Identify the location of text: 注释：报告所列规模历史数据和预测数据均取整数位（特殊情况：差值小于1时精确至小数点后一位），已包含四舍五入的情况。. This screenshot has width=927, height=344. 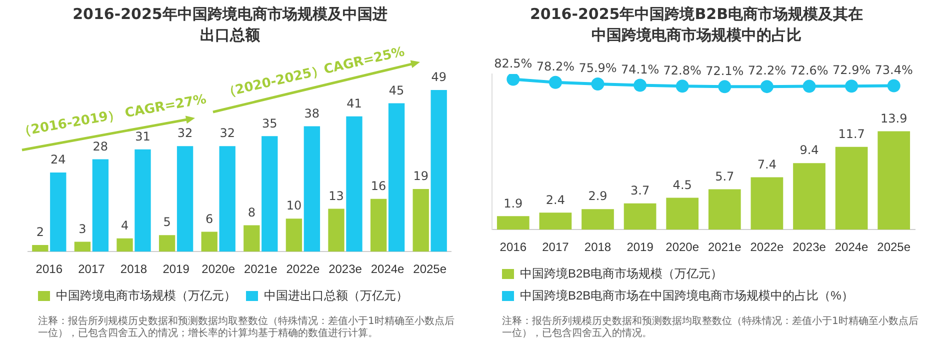
(711, 328).